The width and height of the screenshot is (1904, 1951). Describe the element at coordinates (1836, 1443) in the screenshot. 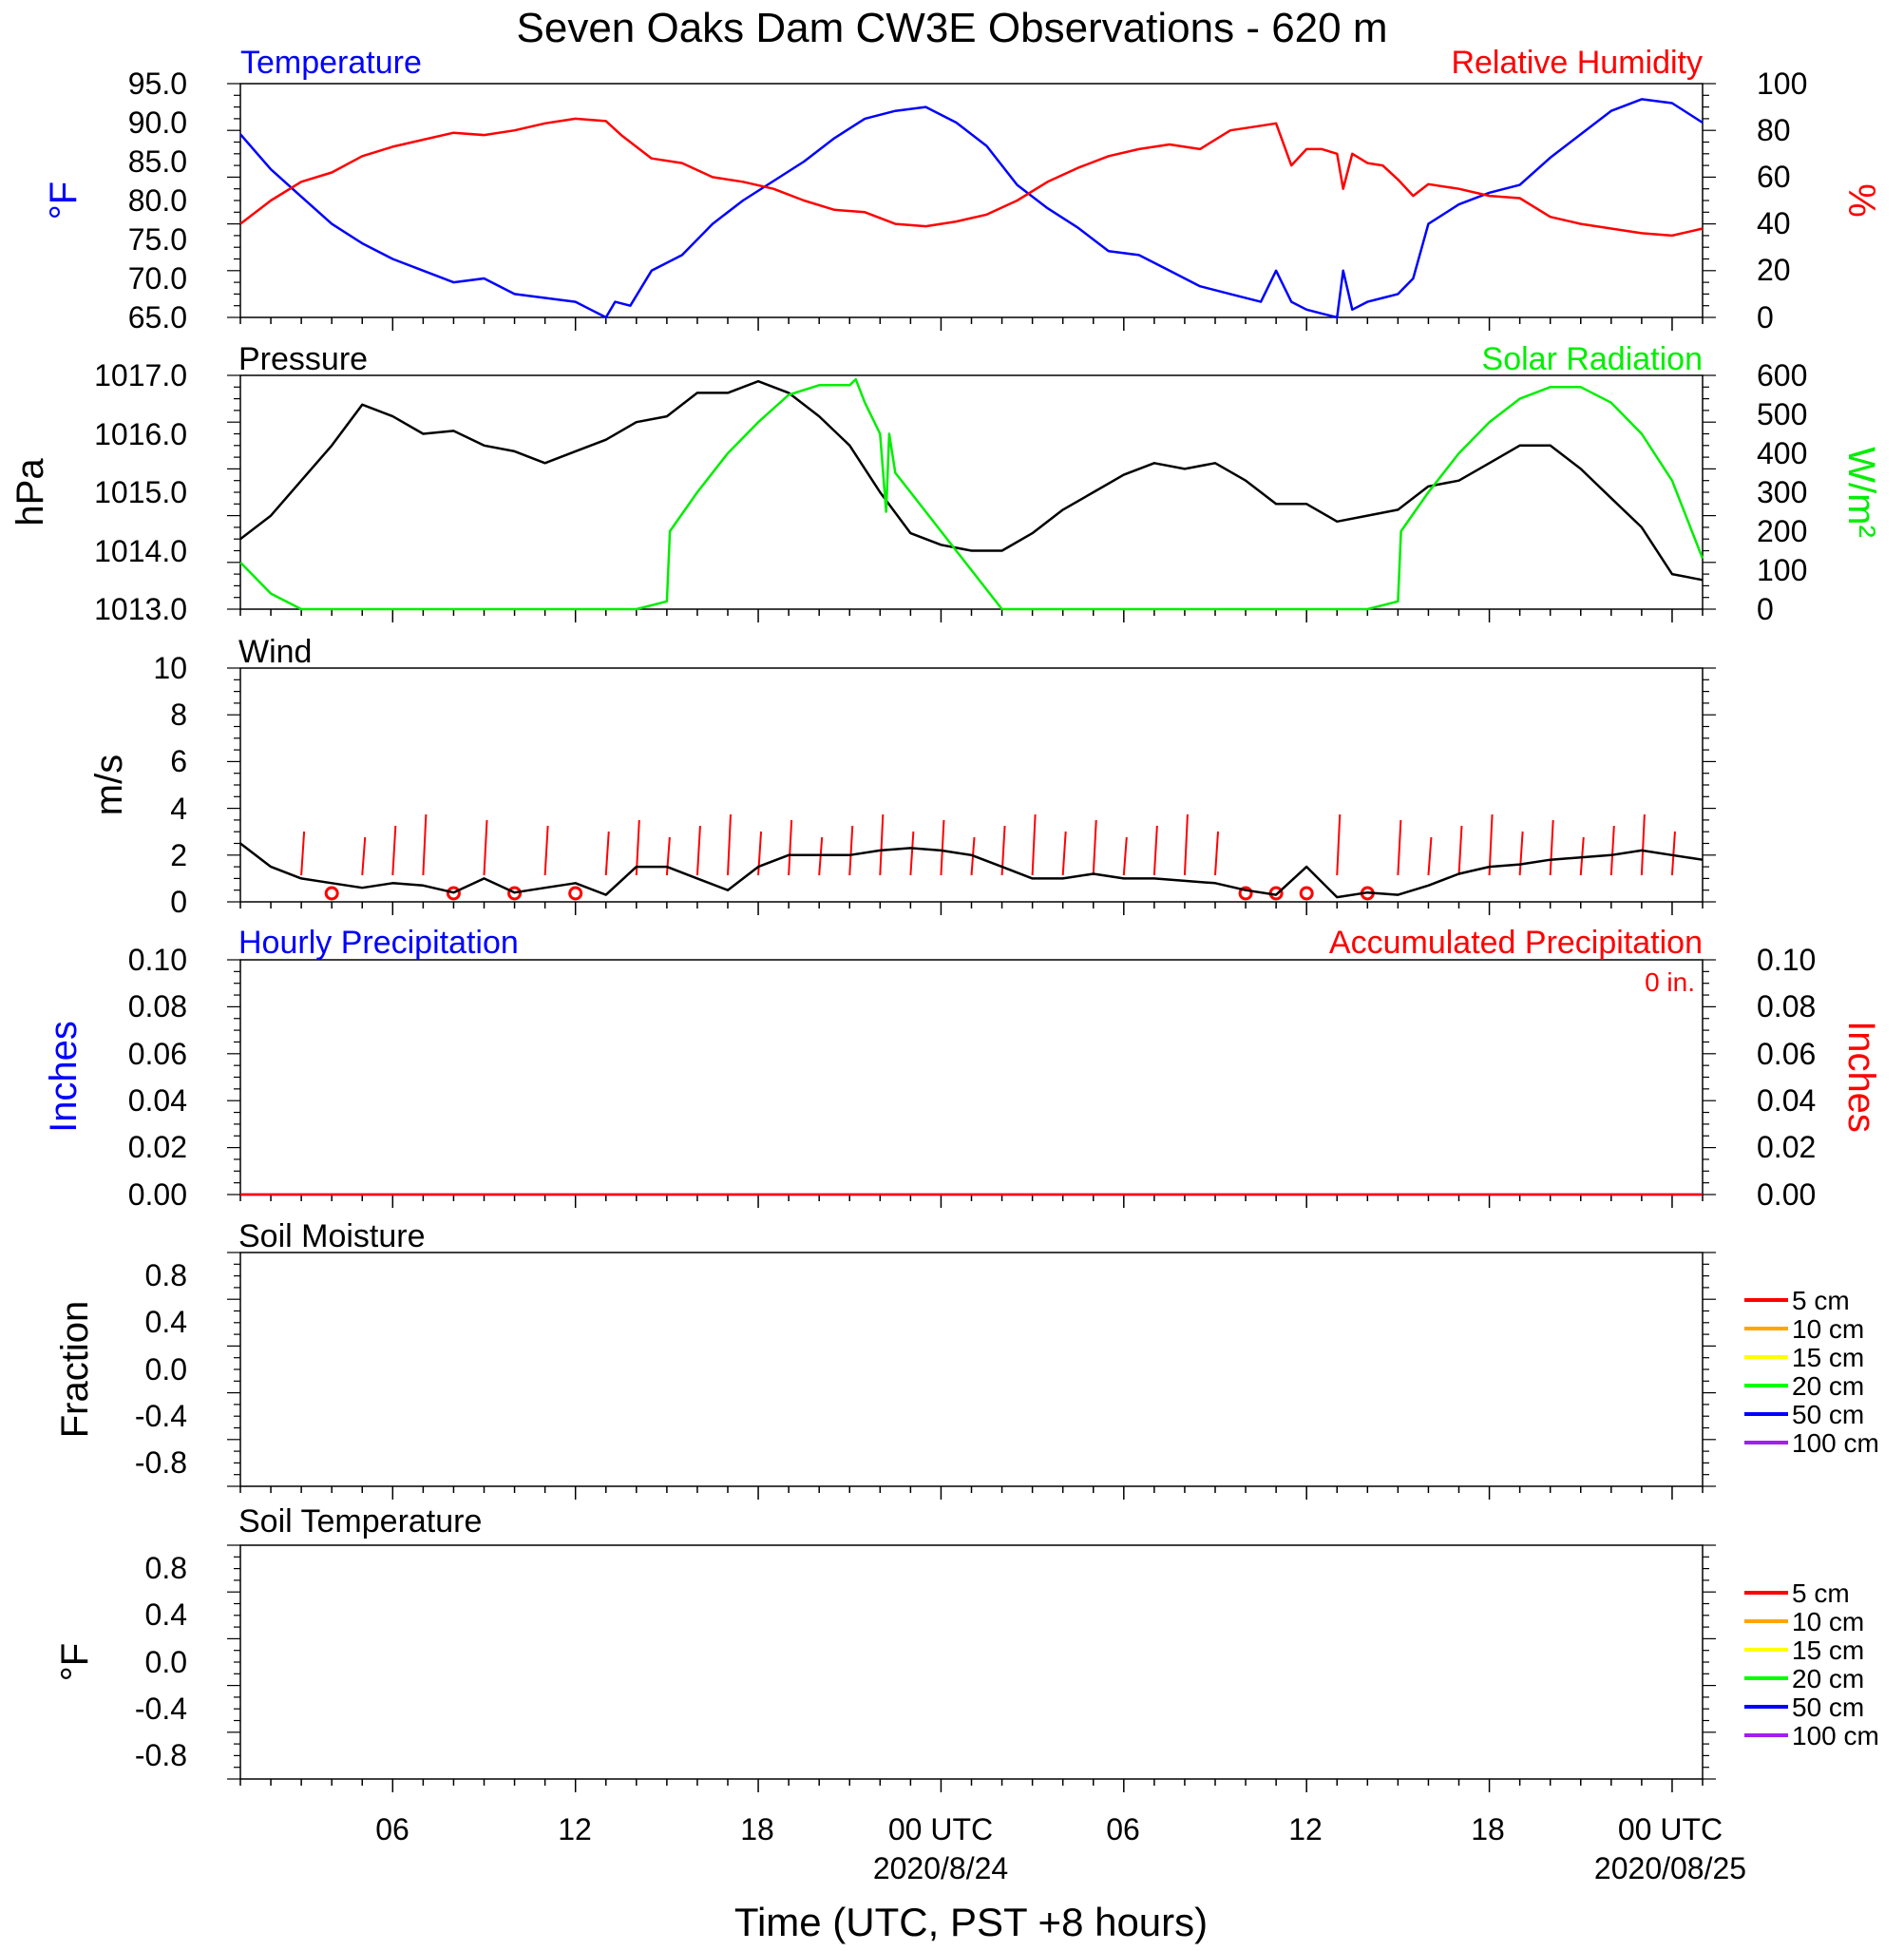

I see `legend-label: 100 cm` at that location.